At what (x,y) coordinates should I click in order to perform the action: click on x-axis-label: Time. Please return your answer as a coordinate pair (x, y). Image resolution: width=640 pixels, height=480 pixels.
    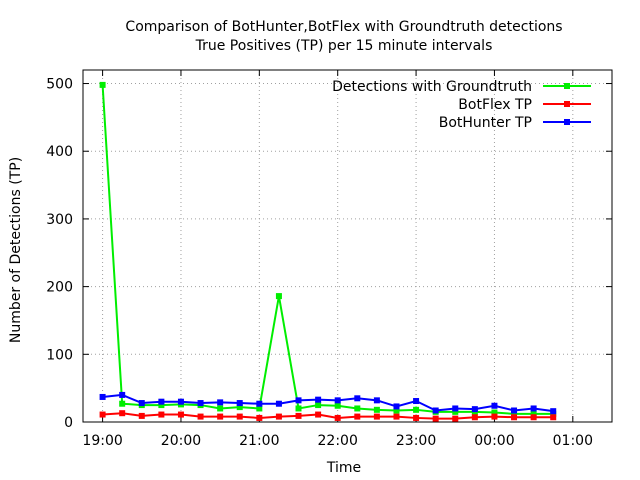
    Looking at the image, I should click on (343, 468).